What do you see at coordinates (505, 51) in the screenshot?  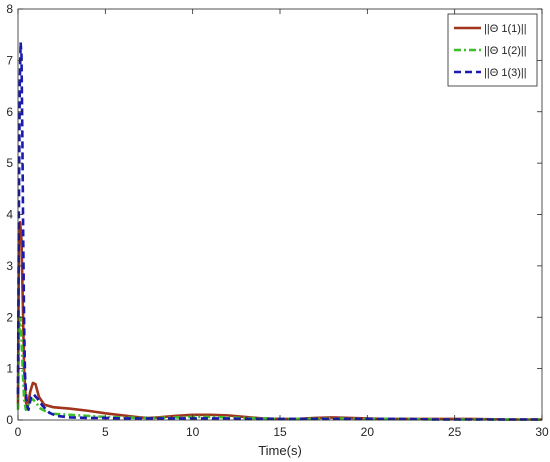 I see `legend-entry-2: ||Θ 1(2)||` at bounding box center [505, 51].